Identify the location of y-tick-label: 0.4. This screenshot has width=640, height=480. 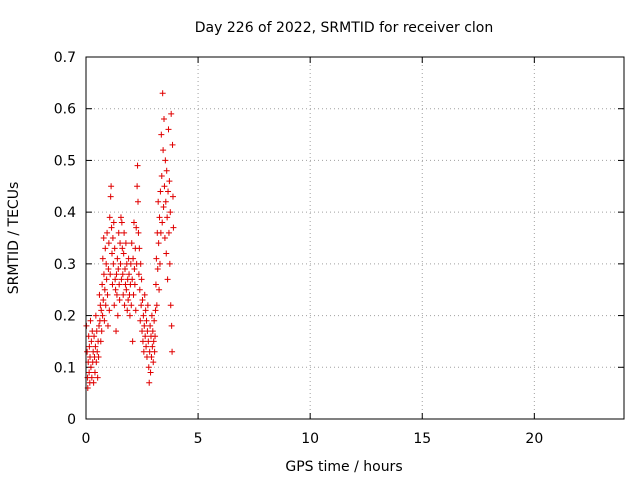
(65, 213).